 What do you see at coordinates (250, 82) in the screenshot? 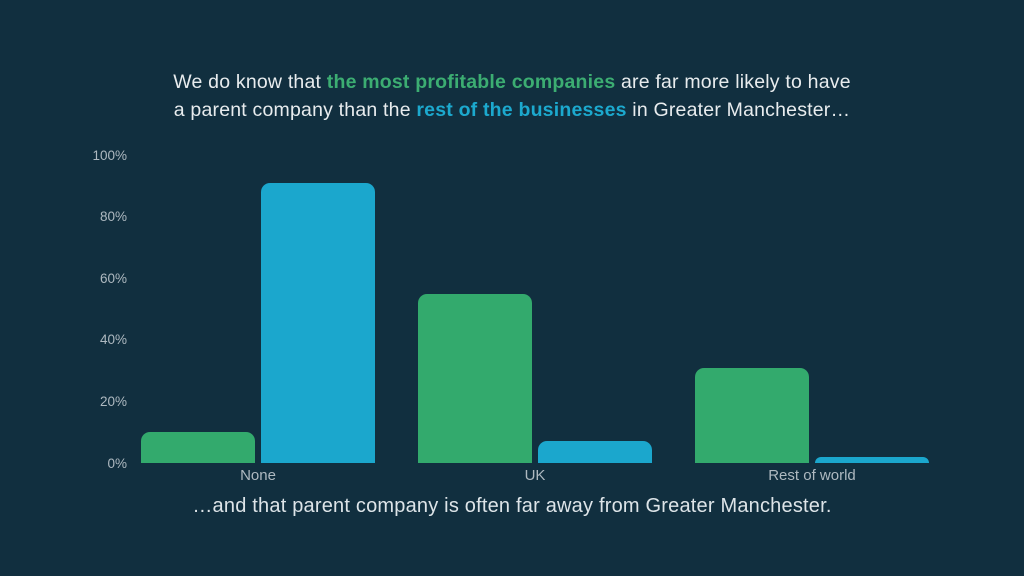
I see `title-segment-plain: We do know that` at bounding box center [250, 82].